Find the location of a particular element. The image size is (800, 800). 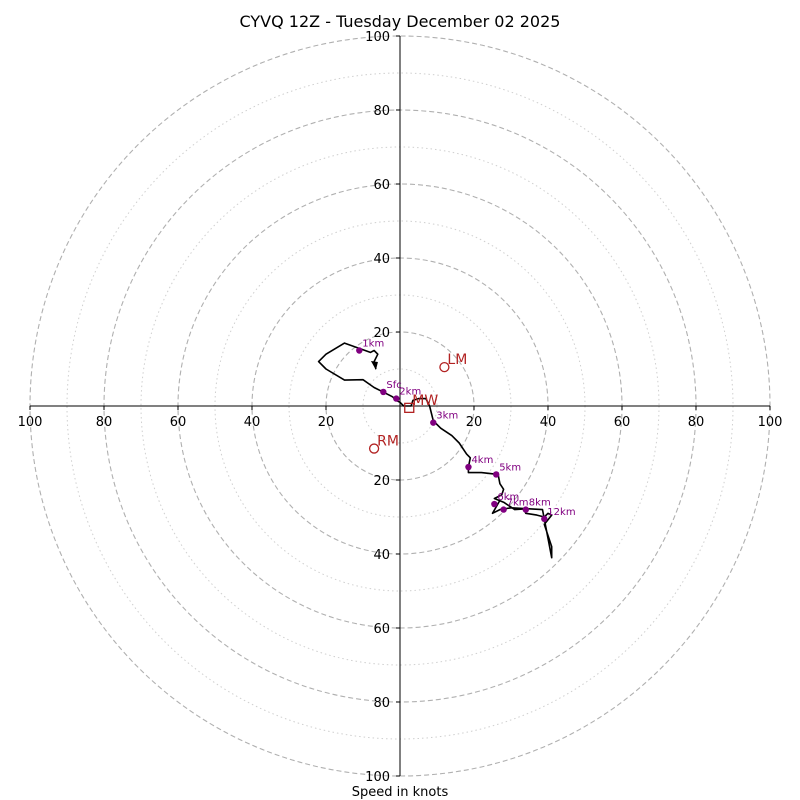

hodograph-trace is located at coordinates (435, 450).